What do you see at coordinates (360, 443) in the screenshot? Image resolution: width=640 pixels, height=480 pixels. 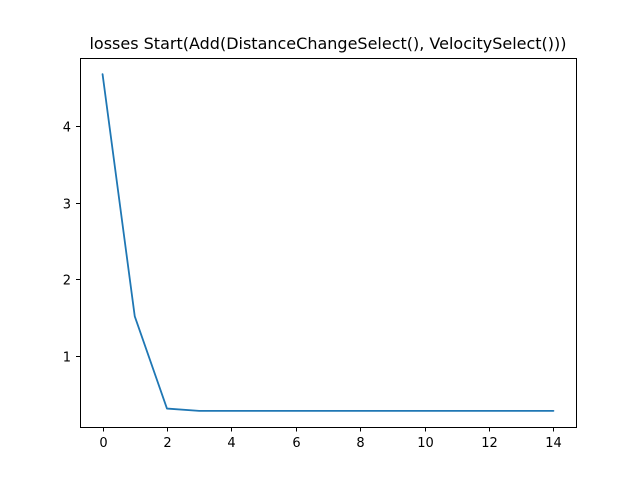 I see `x-tick-label: 8` at bounding box center [360, 443].